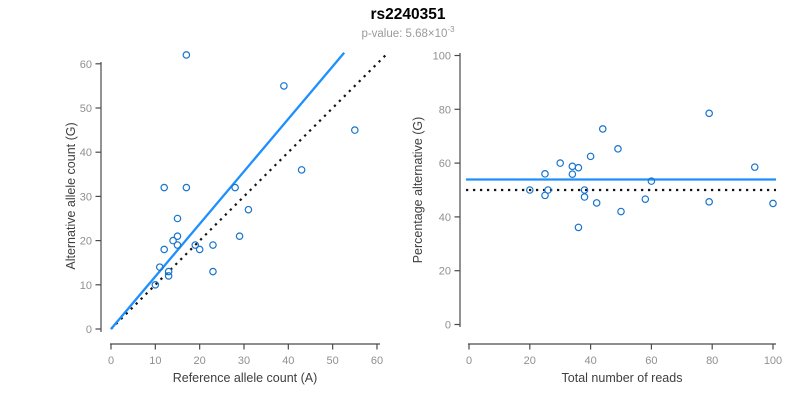 This screenshot has height=400, width=800. Describe the element at coordinates (773, 361) in the screenshot. I see `x-tick-label: 100` at that location.